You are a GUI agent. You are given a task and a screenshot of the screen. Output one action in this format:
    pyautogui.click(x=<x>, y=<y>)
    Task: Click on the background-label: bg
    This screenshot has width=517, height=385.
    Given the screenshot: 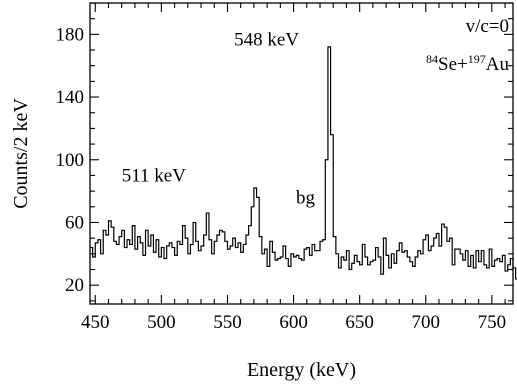 What is the action you would take?
    pyautogui.click(x=306, y=198)
    